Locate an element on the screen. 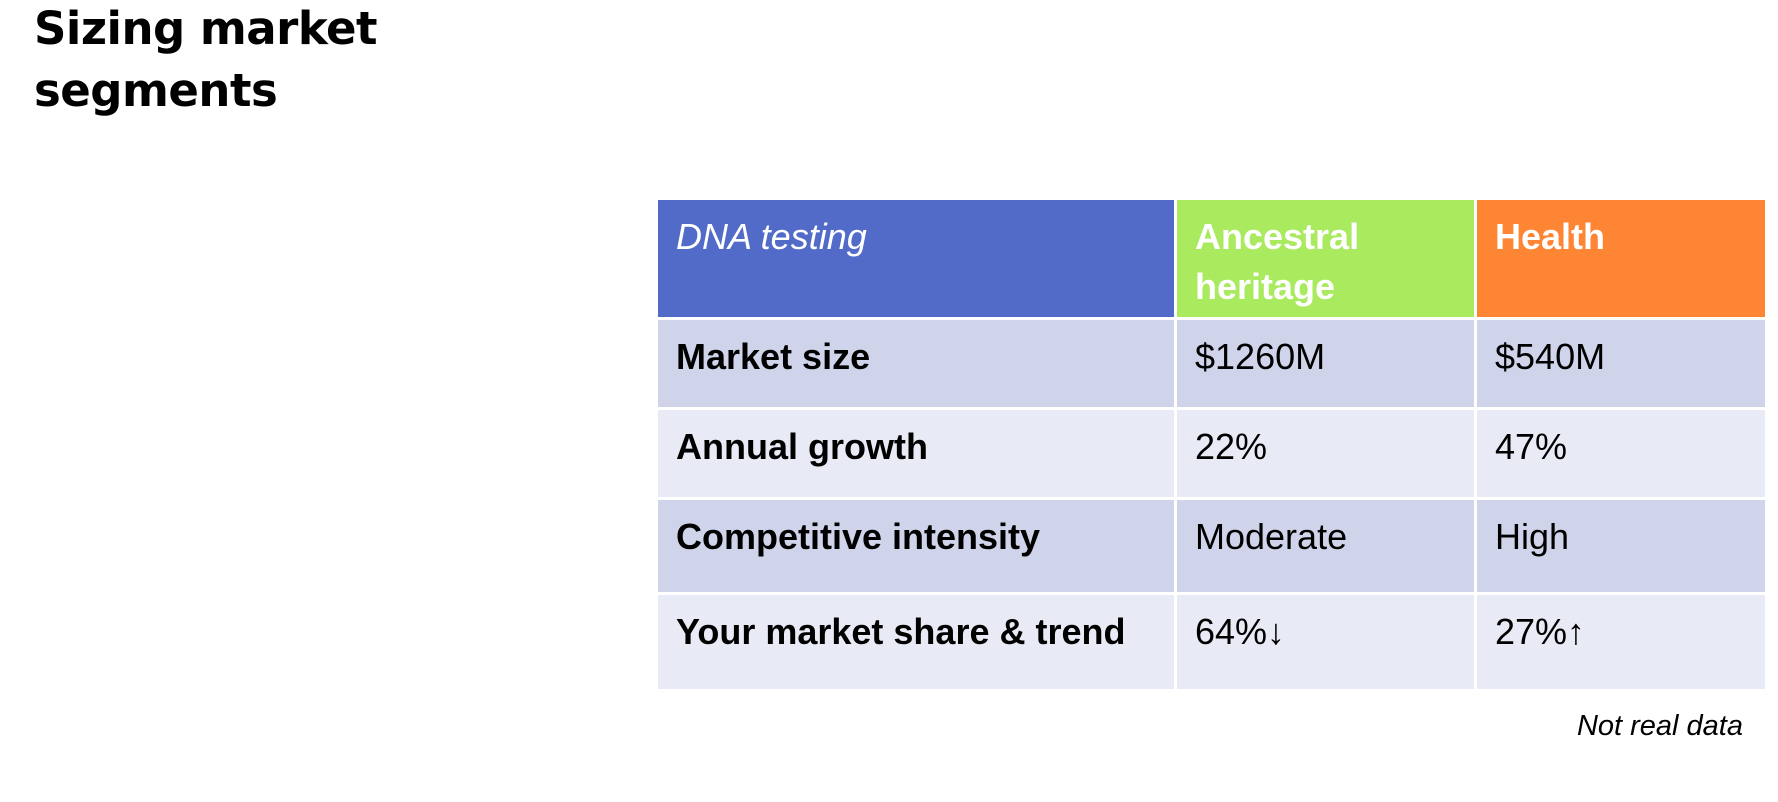 The width and height of the screenshot is (1778, 802). cell-annual-growth-ancestral: 22% is located at coordinates (1325, 453).